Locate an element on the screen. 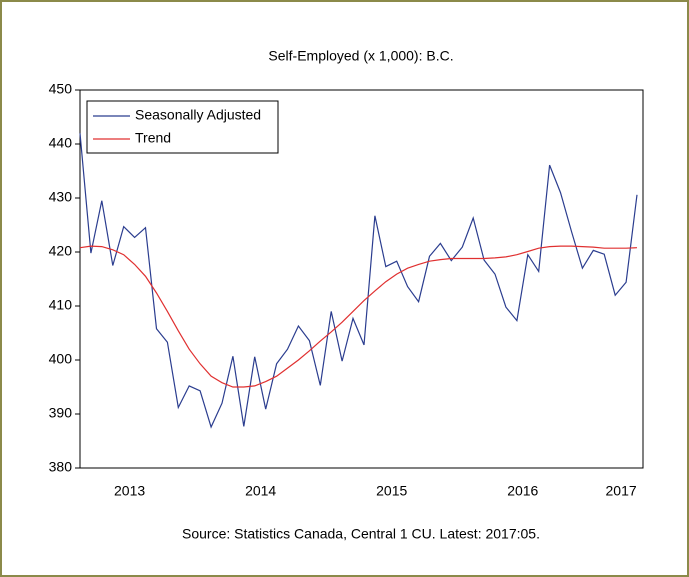 The image size is (689, 577). x-tick-label: 2017 is located at coordinates (621, 491).